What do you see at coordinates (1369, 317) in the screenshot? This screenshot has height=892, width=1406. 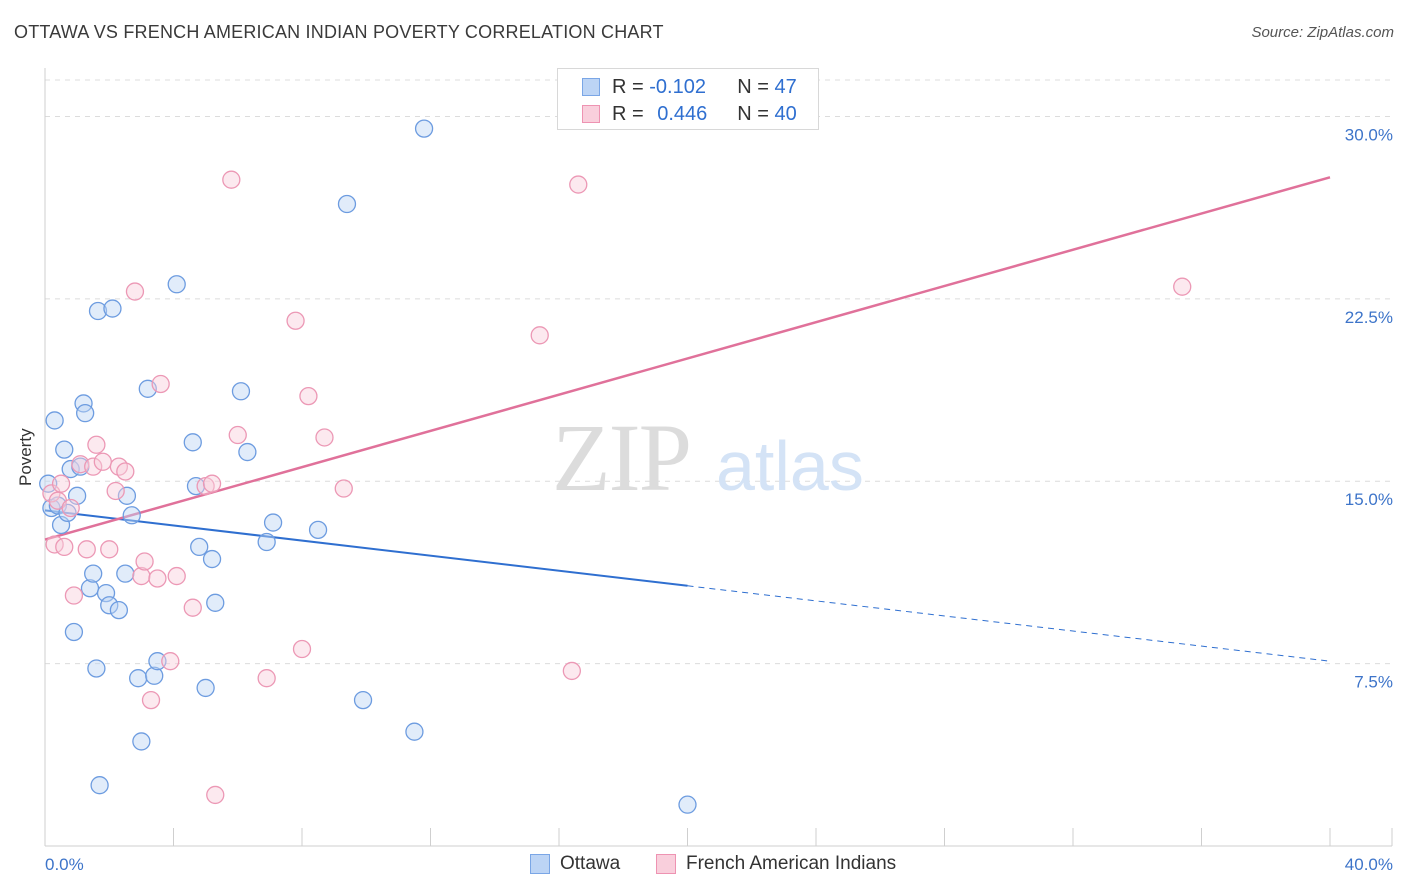 I see `y-tick-label: 22.5%` at bounding box center [1369, 317].